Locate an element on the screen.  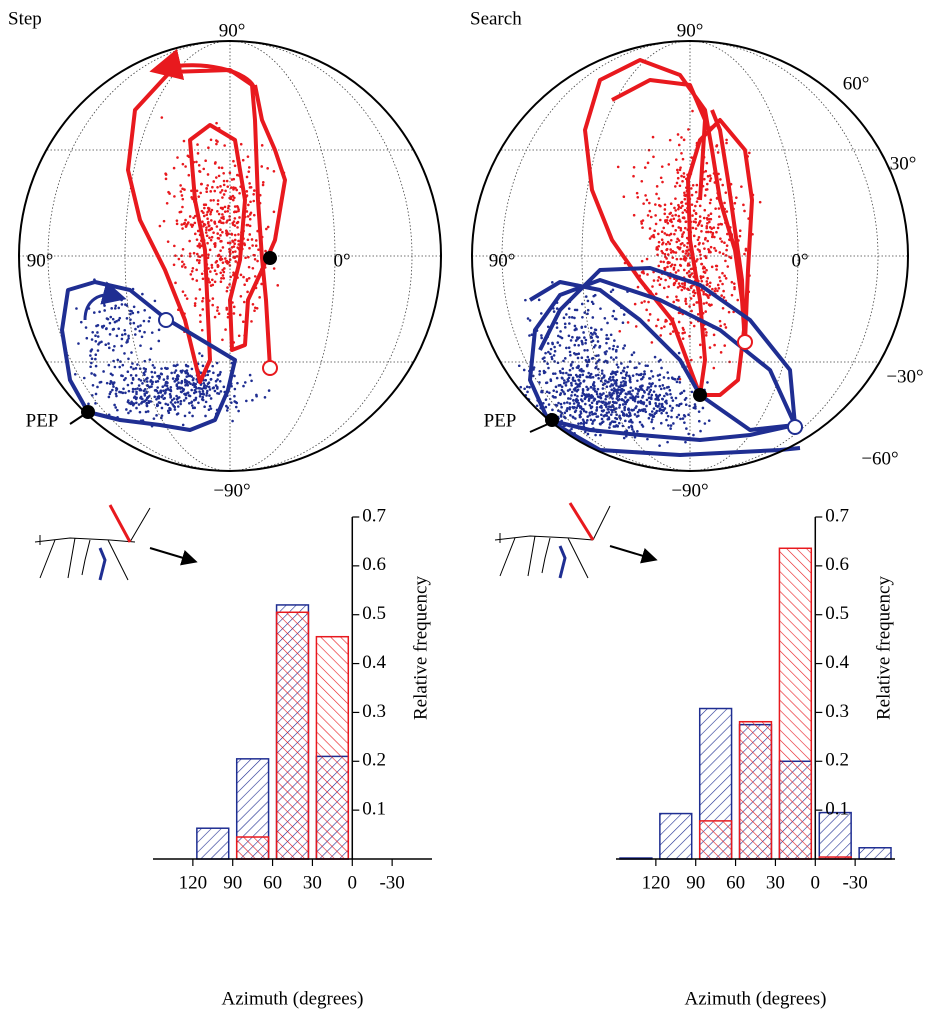
trajectory is located at coordinates (664, 361).